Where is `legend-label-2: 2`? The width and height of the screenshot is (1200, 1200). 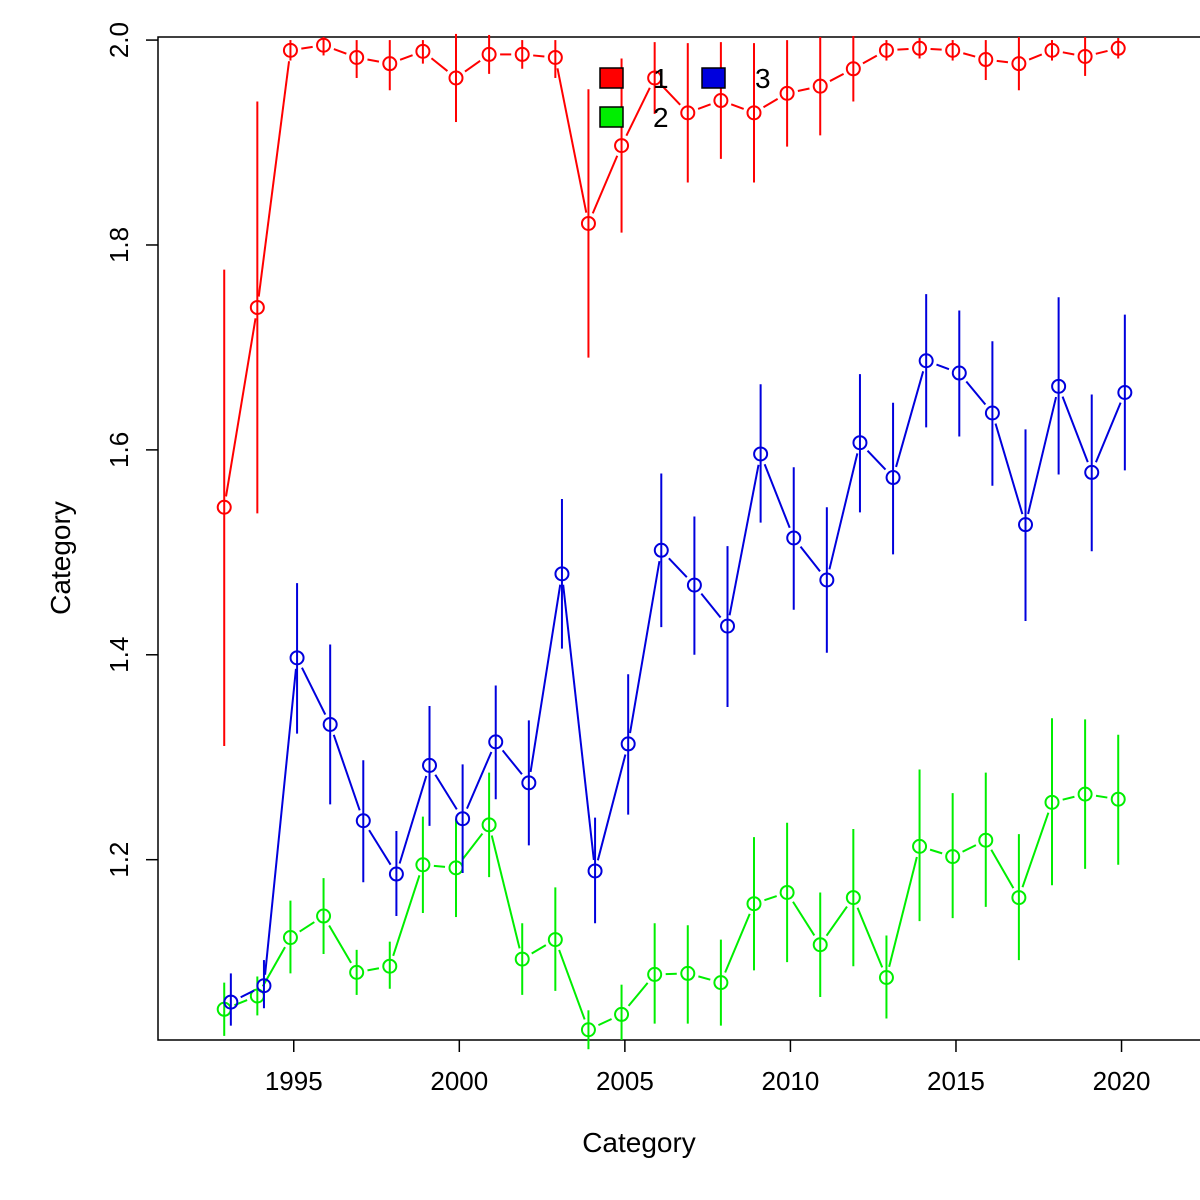 legend-label-2: 2 is located at coordinates (661, 117).